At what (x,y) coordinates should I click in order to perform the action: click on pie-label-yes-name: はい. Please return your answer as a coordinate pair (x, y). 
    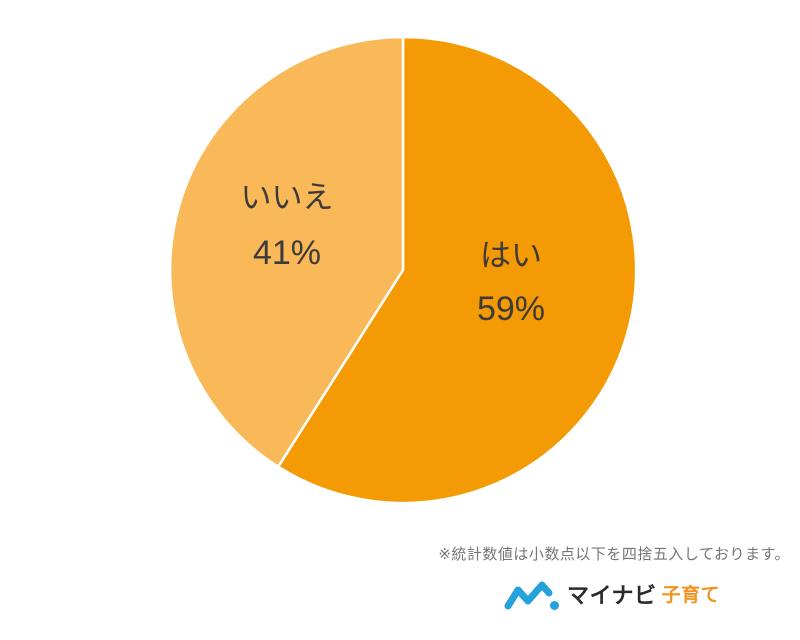
    Looking at the image, I should click on (511, 255).